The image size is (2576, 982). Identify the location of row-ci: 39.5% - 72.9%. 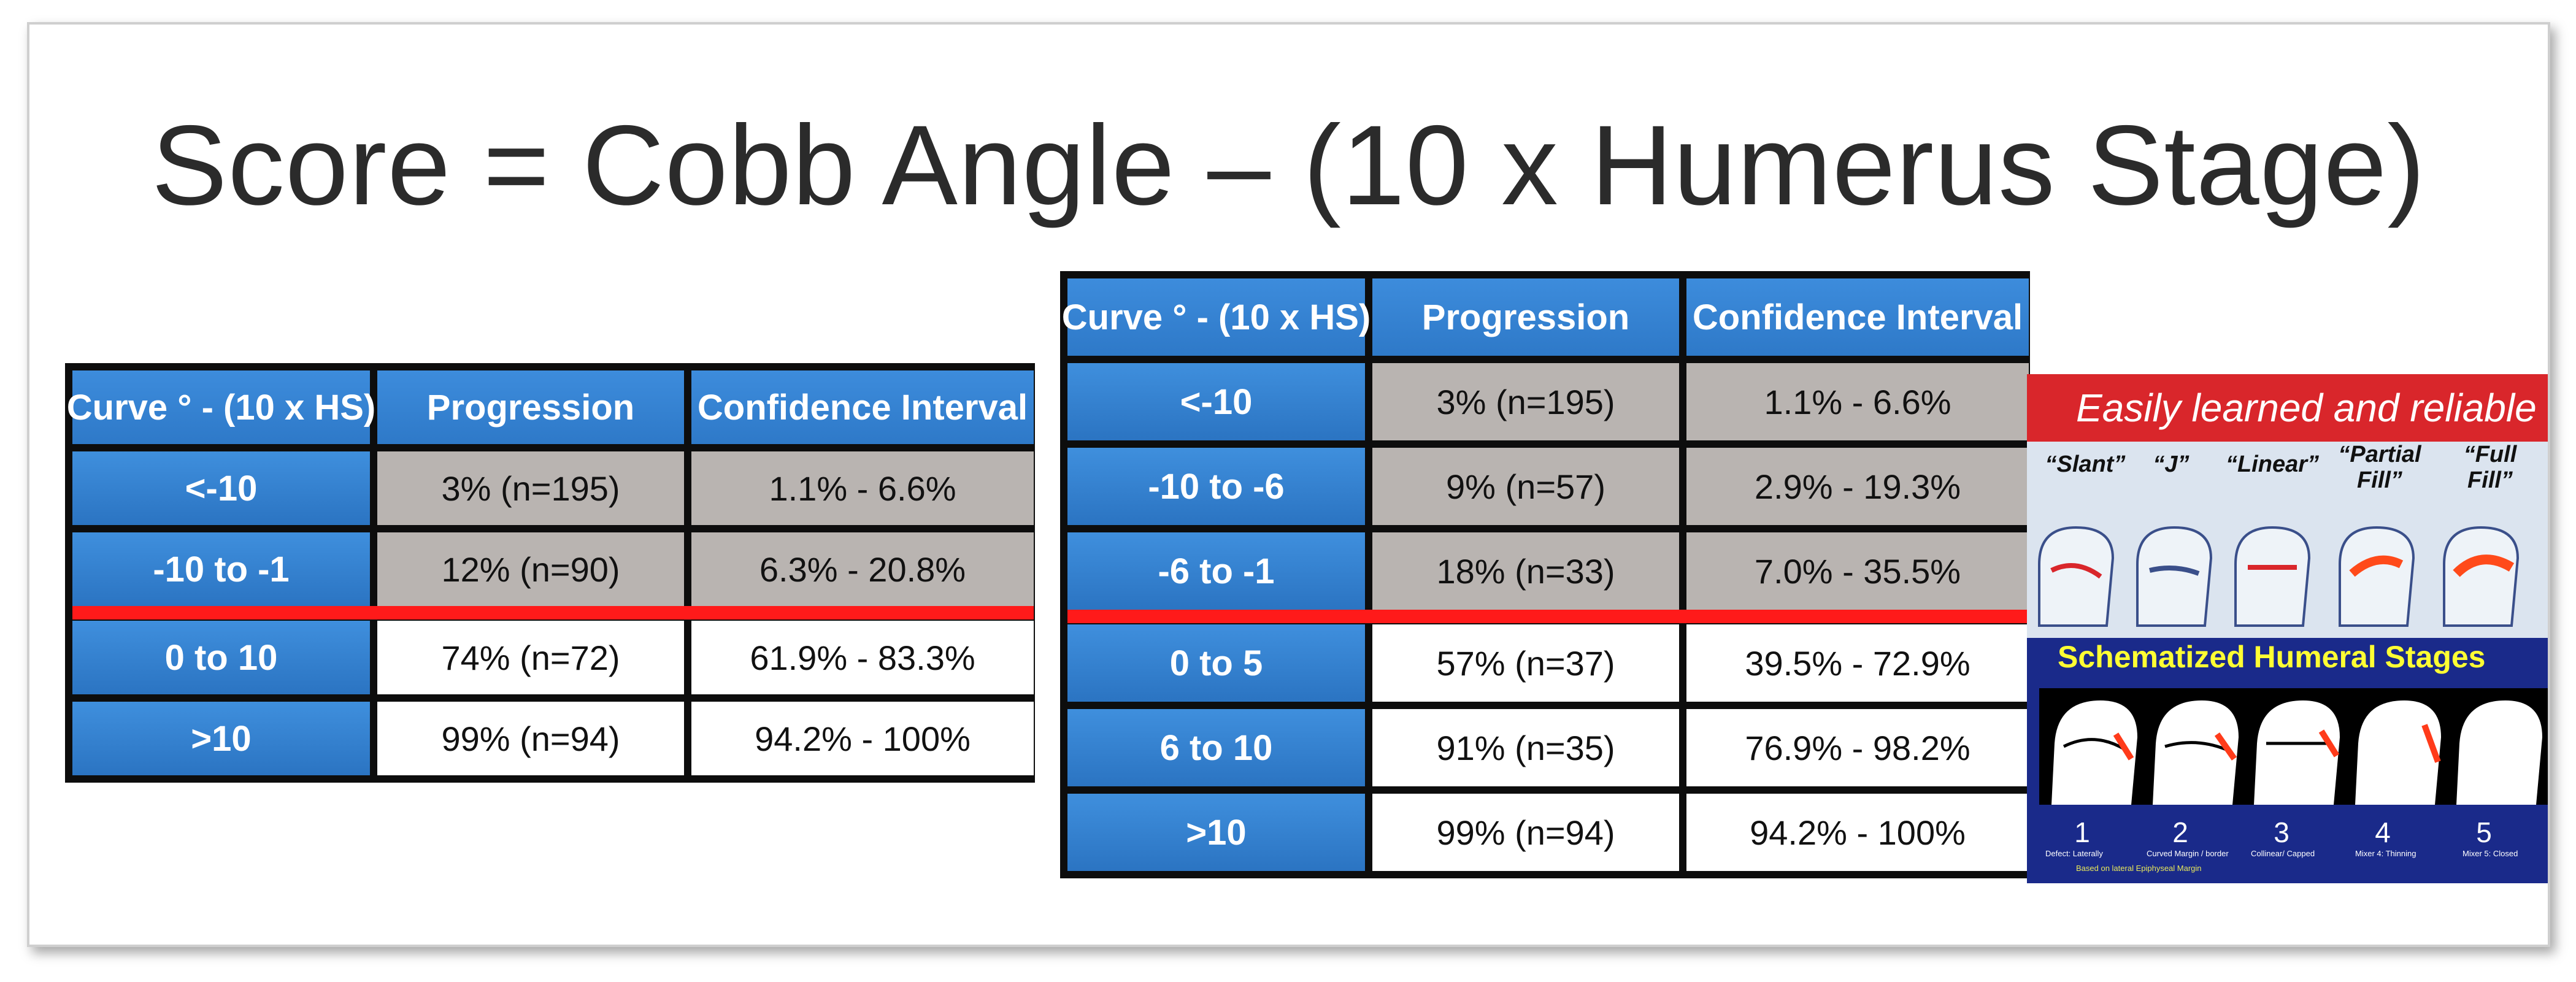
(1858, 663).